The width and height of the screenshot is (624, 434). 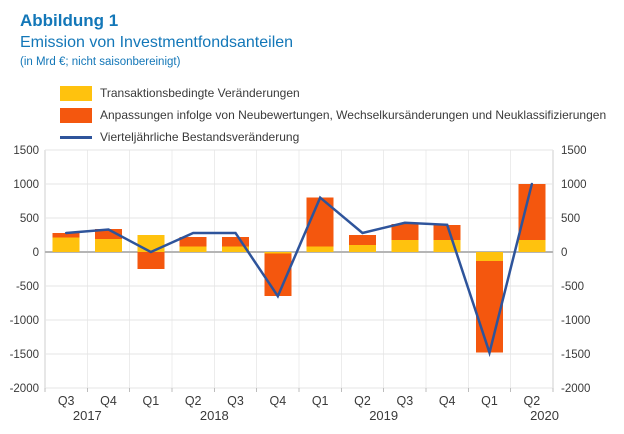 I want to click on legend-item-transactions: Transaktionsbedingte Veränderungen, so click(x=333, y=93).